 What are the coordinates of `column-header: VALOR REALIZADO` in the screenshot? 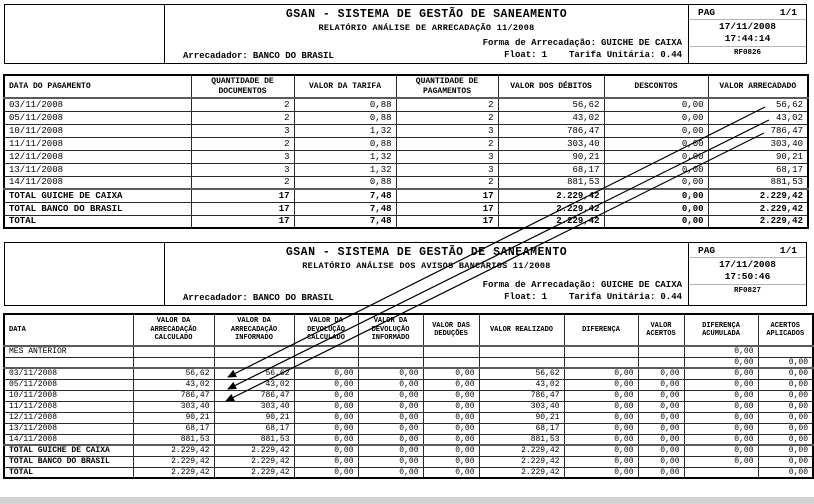 It's located at (521, 330).